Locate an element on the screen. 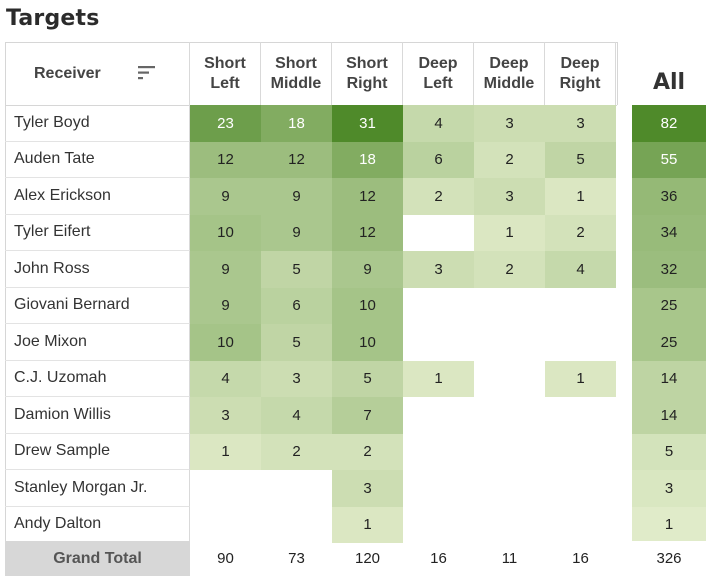  receiver-name: Drew Sample is located at coordinates (97, 451).